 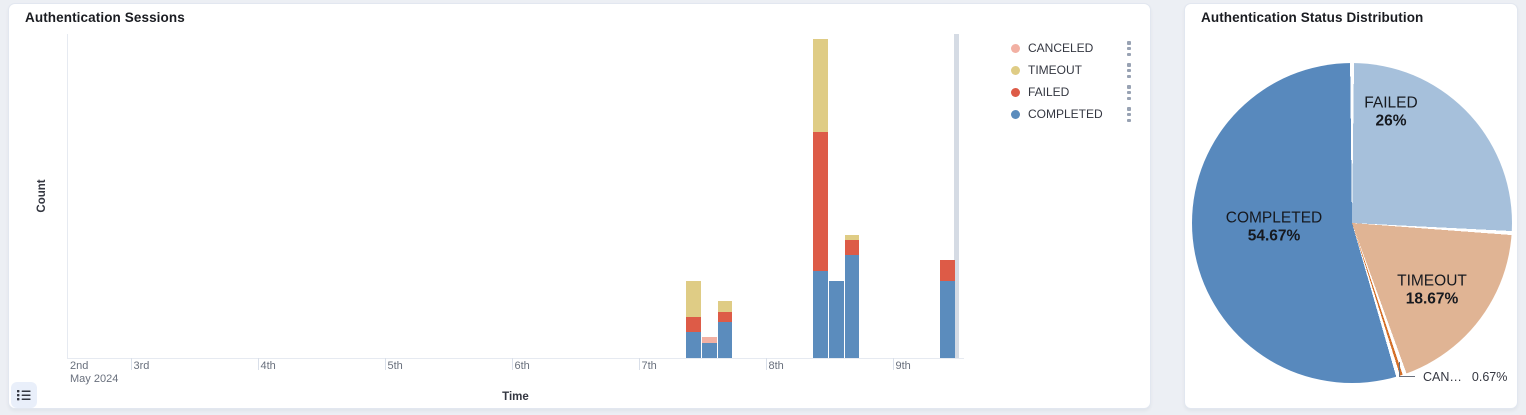 I want to click on y-axis-title: Count, so click(x=42, y=196).